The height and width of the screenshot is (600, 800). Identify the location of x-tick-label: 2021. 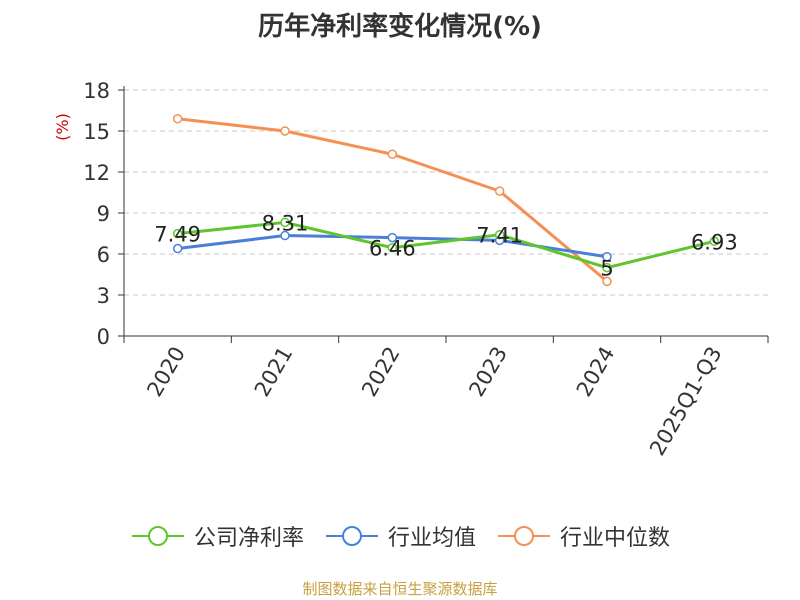
(274, 372).